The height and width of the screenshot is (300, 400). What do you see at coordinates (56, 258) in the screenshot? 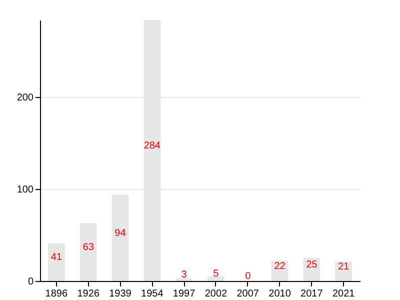
I see `data-label: 41` at bounding box center [56, 258].